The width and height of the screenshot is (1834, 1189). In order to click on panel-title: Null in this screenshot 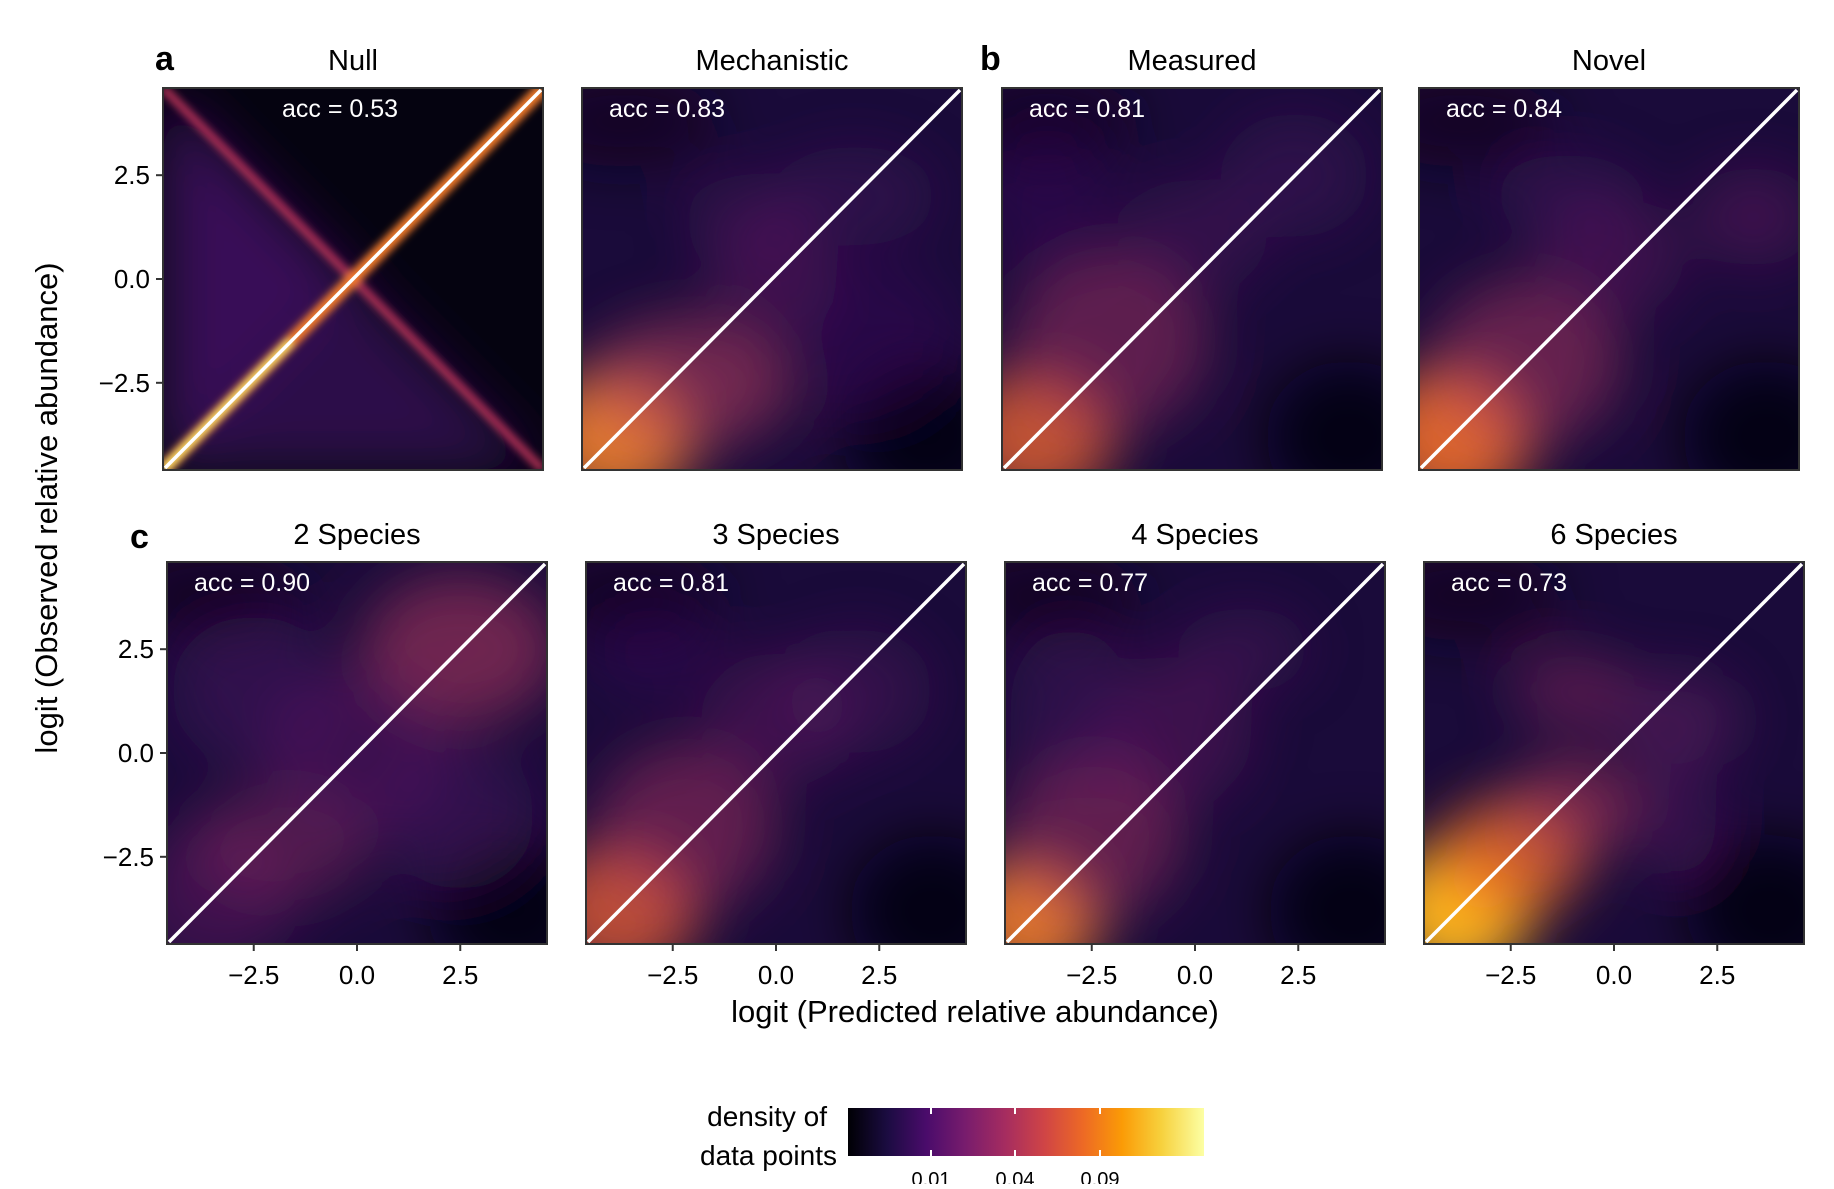, I will do `click(353, 61)`.